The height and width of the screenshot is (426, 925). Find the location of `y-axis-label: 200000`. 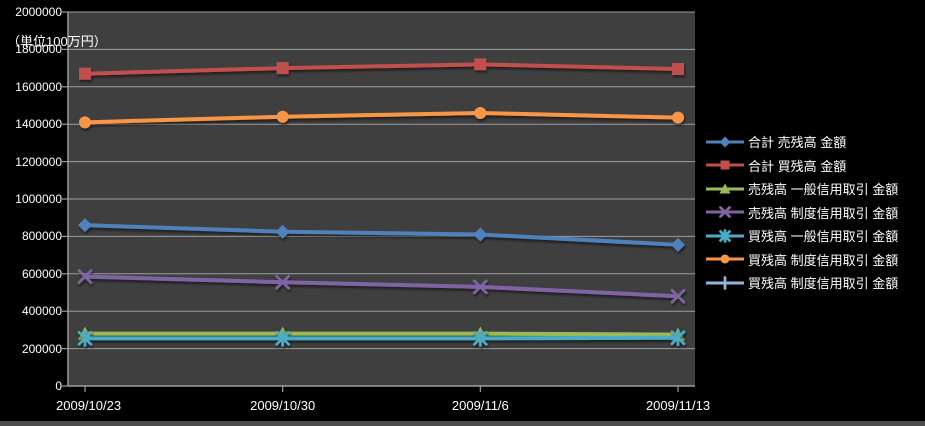

y-axis-label: 200000 is located at coordinates (41, 348).